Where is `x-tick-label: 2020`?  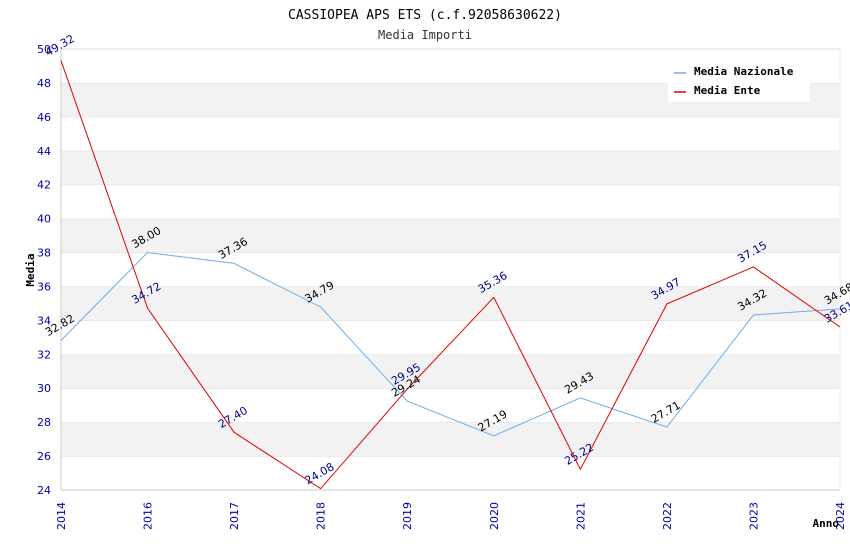
x-tick-label: 2020 is located at coordinates (494, 516).